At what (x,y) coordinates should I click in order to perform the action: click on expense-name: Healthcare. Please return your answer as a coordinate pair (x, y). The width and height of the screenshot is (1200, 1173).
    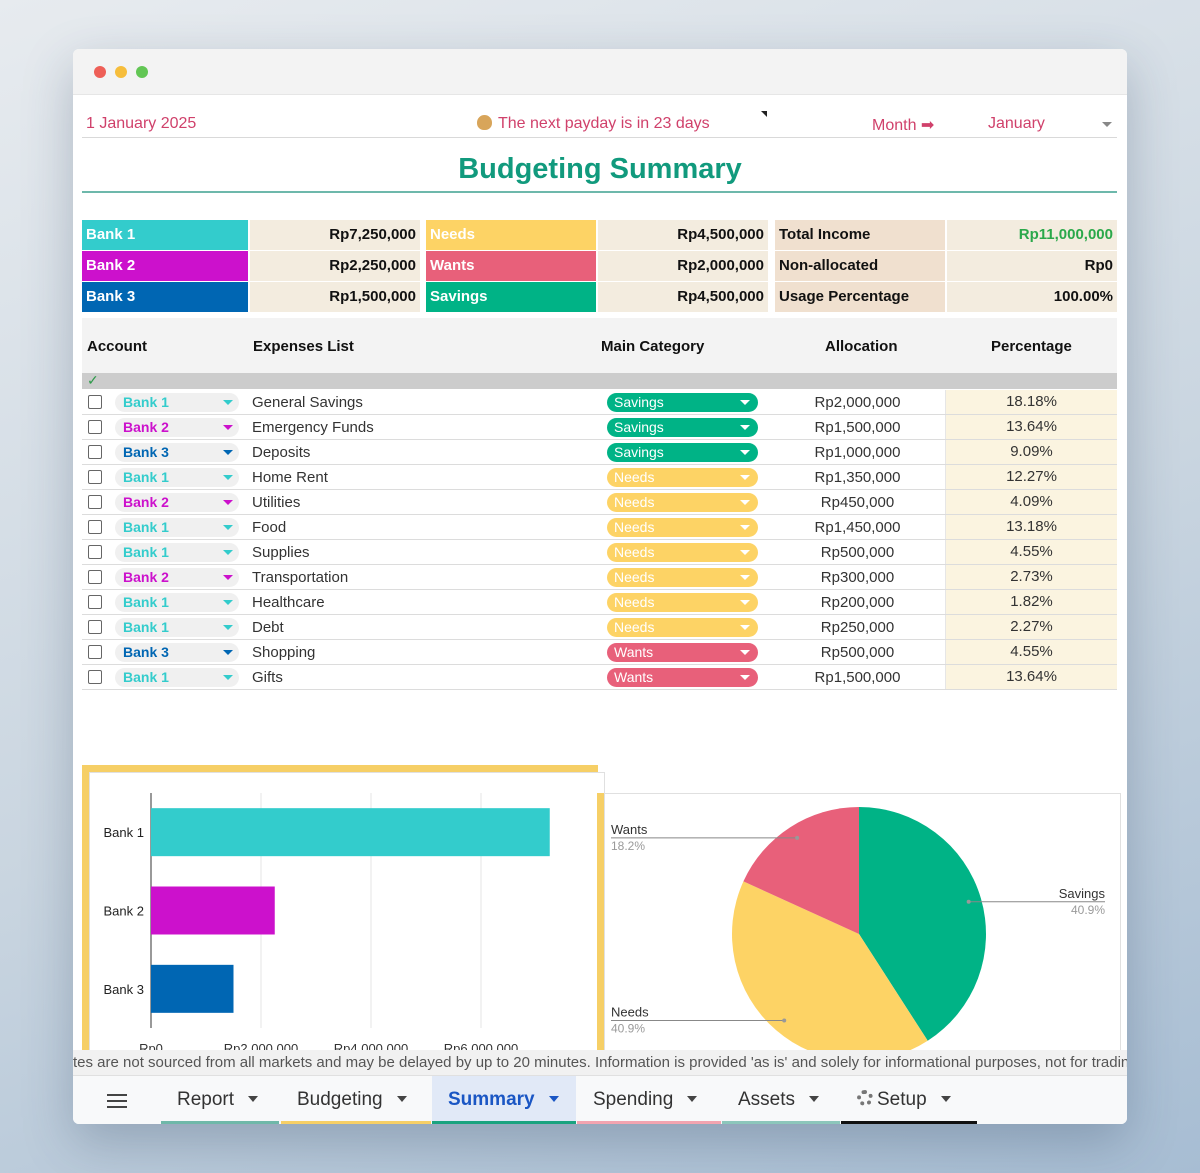
    Looking at the image, I should click on (288, 602).